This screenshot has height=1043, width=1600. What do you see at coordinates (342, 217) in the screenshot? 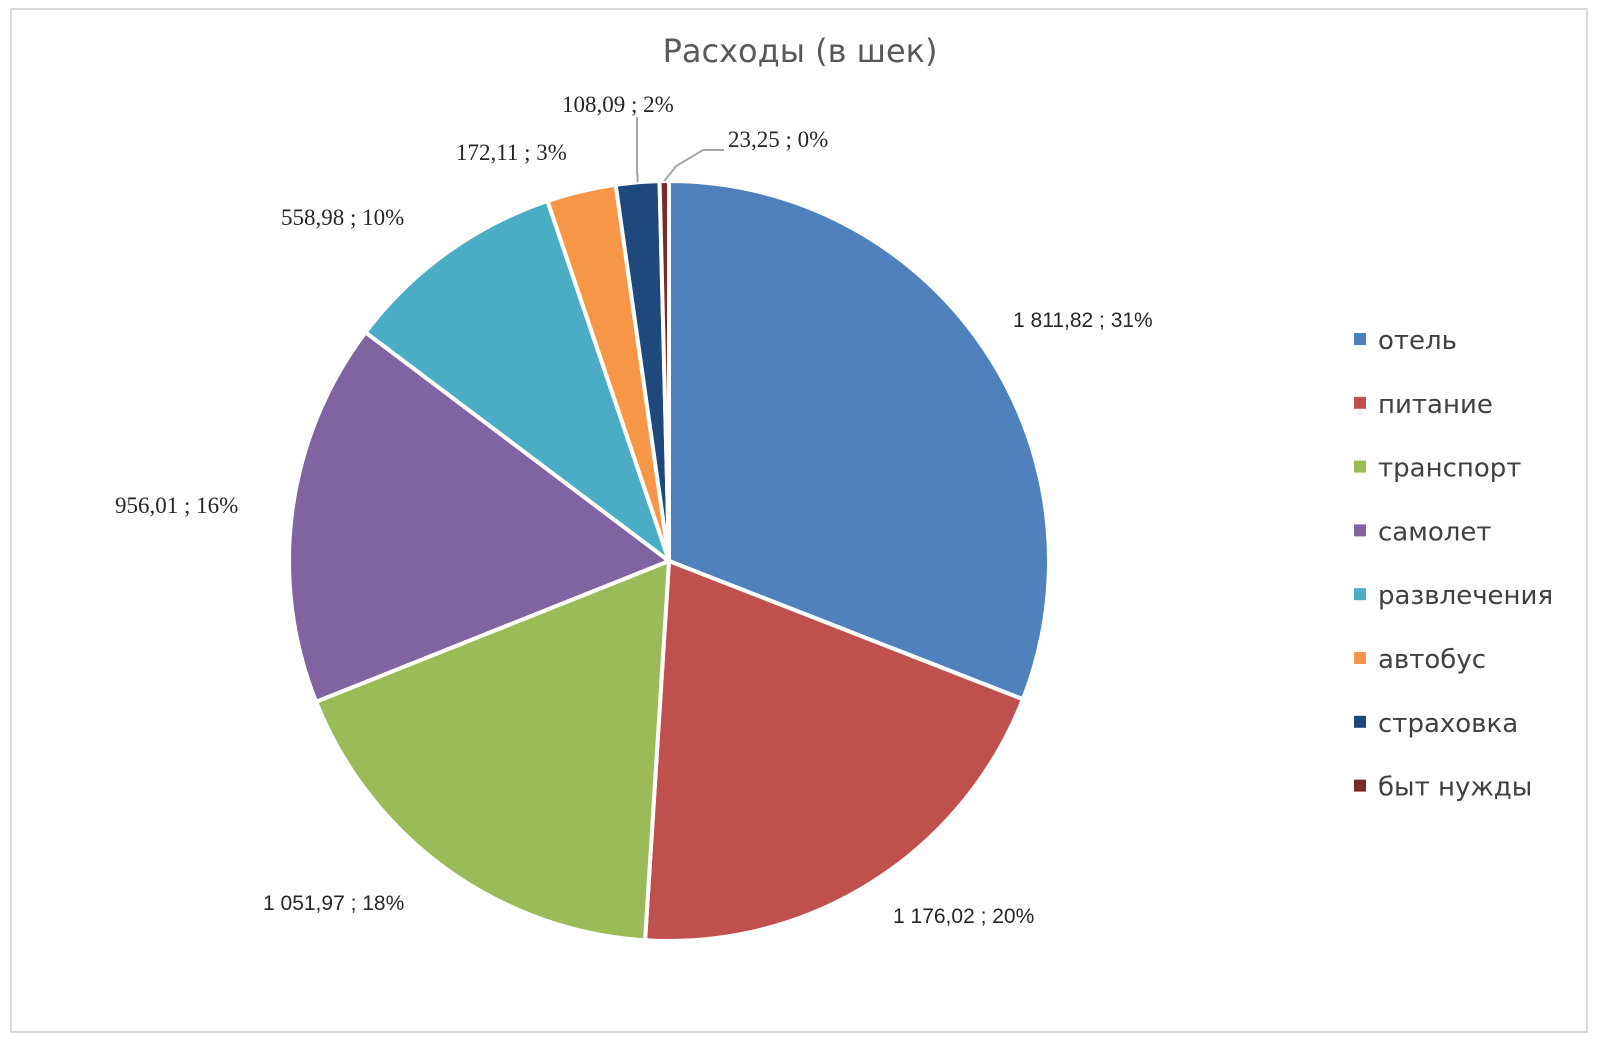
I see `data-label-5: 558,98 ; 10%` at bounding box center [342, 217].